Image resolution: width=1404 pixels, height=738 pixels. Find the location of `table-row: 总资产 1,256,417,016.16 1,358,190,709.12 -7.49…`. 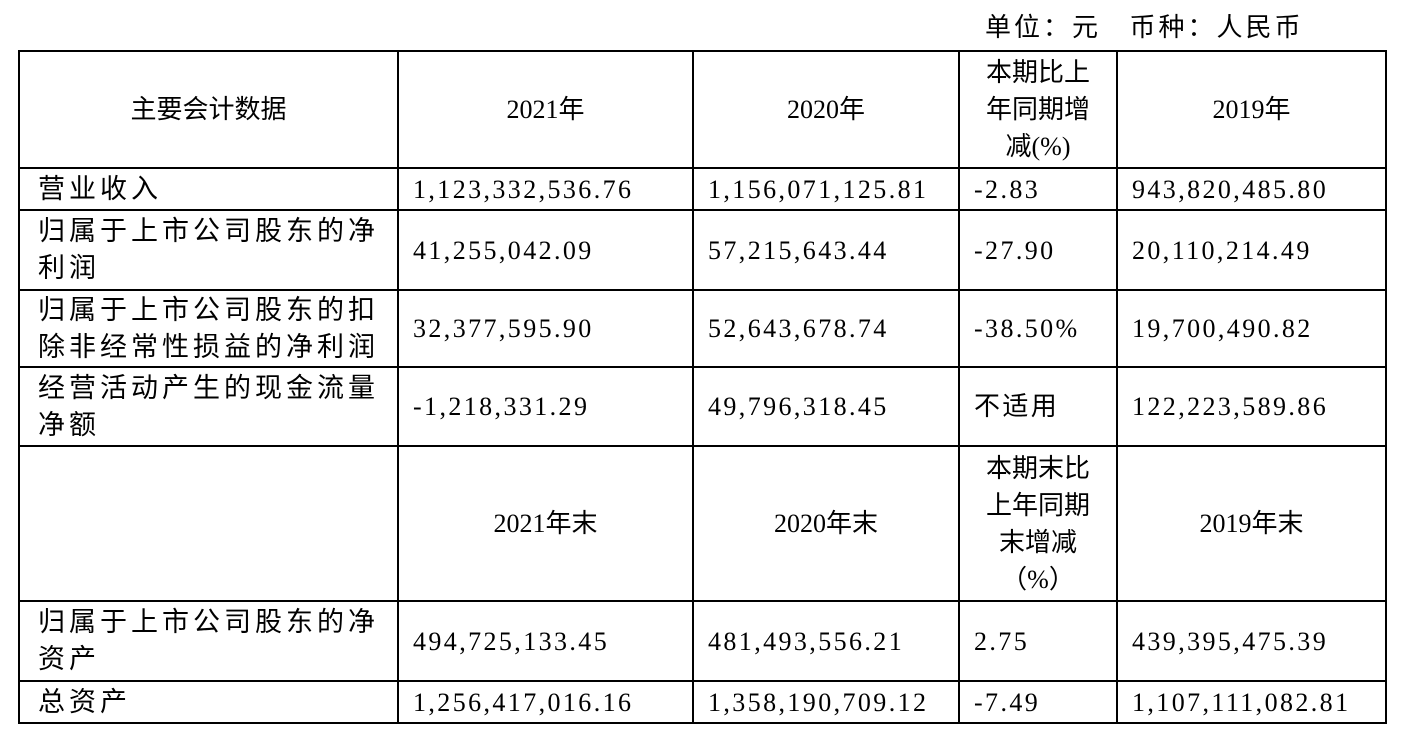

table-row: 总资产 1,256,417,016.16 1,358,190,709.12 -7.49… is located at coordinates (702, 702).